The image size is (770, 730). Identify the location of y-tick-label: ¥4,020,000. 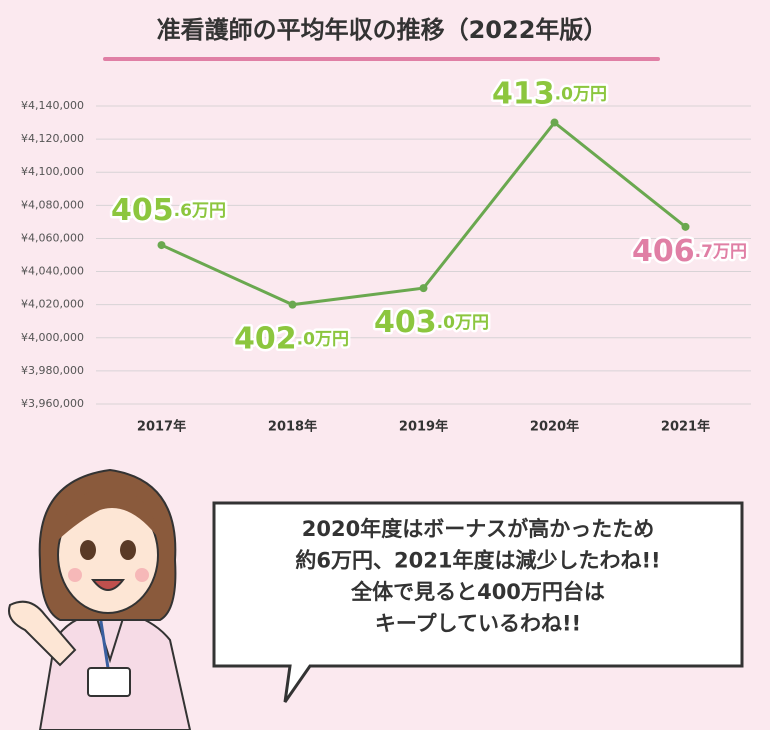
(52, 304).